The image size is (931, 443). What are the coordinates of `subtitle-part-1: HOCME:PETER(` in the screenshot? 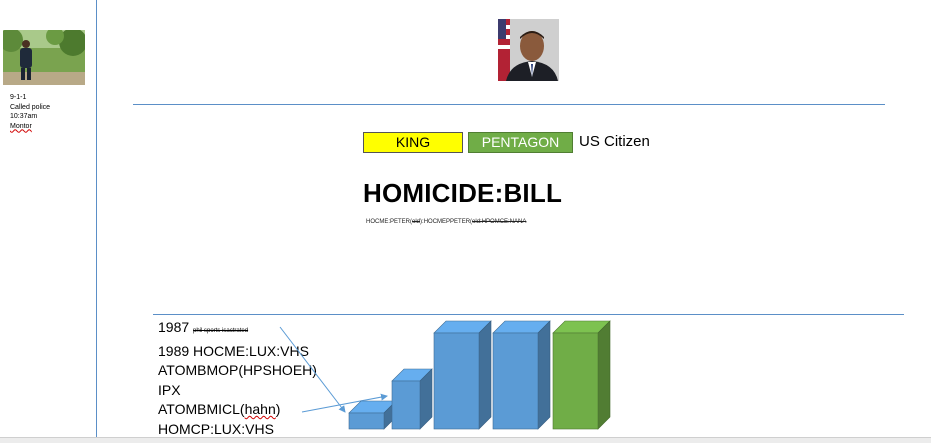 It's located at (389, 222).